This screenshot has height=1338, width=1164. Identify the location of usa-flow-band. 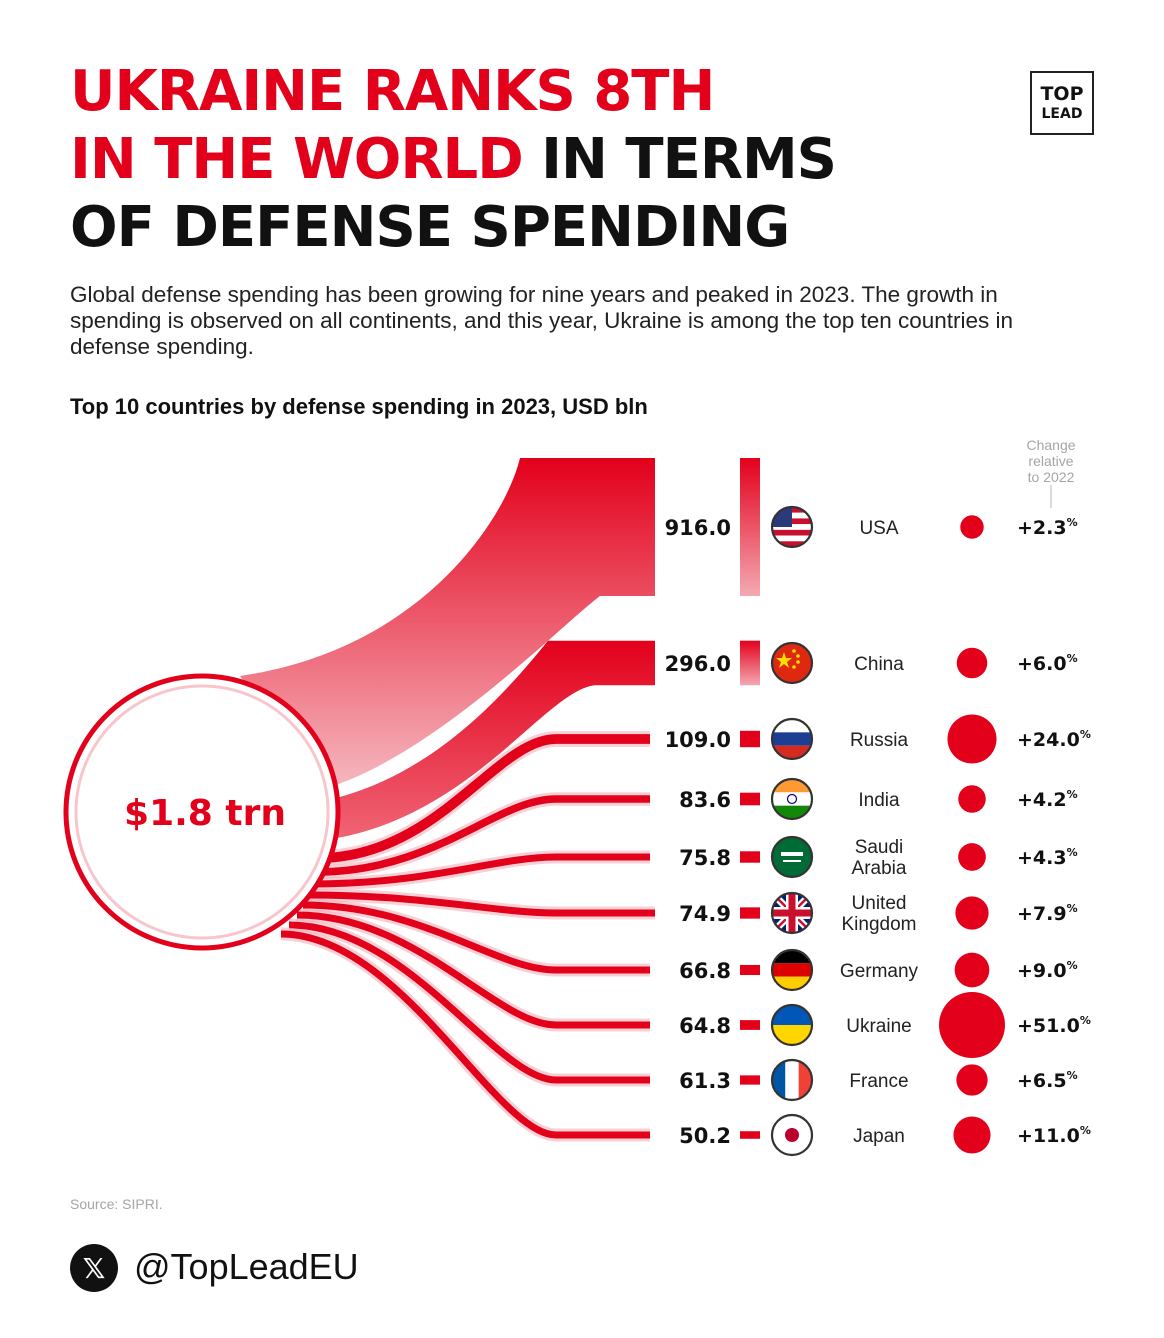
(447, 624).